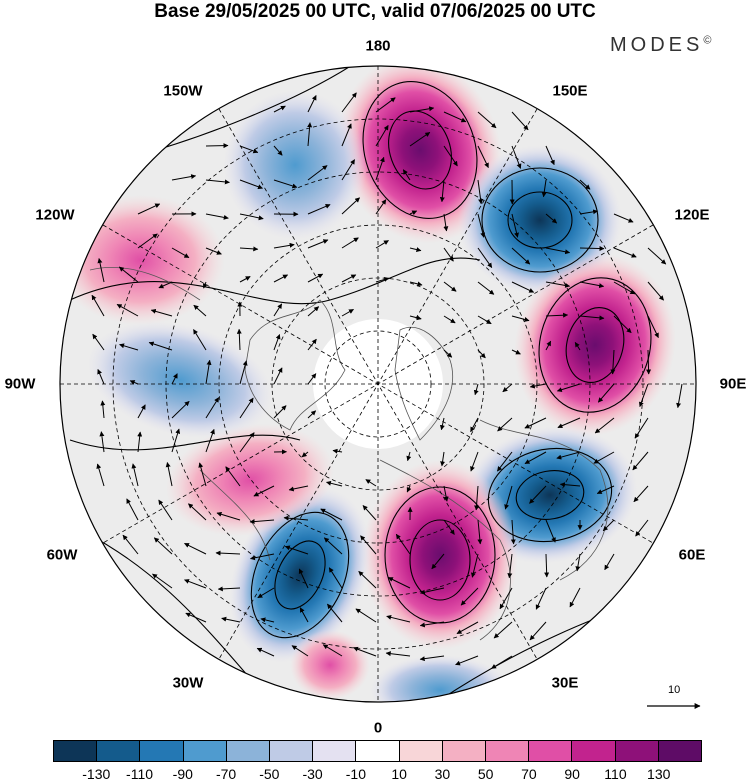  Describe the element at coordinates (565, 683) in the screenshot. I see `lon-label-30e: 30E` at that location.